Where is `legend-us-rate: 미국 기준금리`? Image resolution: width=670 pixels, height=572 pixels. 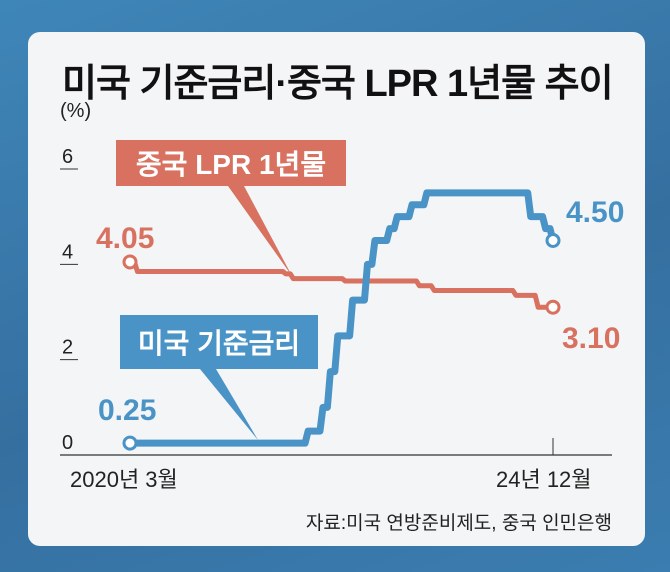
legend-us-rate: 미국 기준금리 is located at coordinates (219, 342).